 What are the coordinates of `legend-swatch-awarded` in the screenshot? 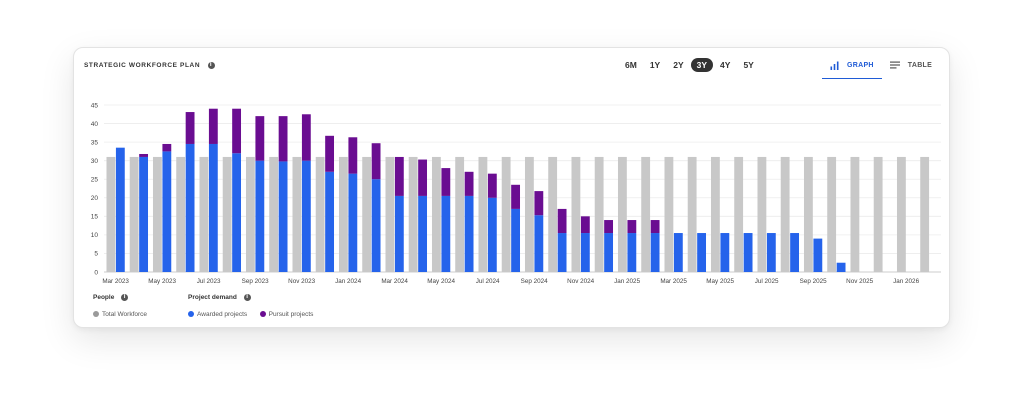 It's located at (191, 314).